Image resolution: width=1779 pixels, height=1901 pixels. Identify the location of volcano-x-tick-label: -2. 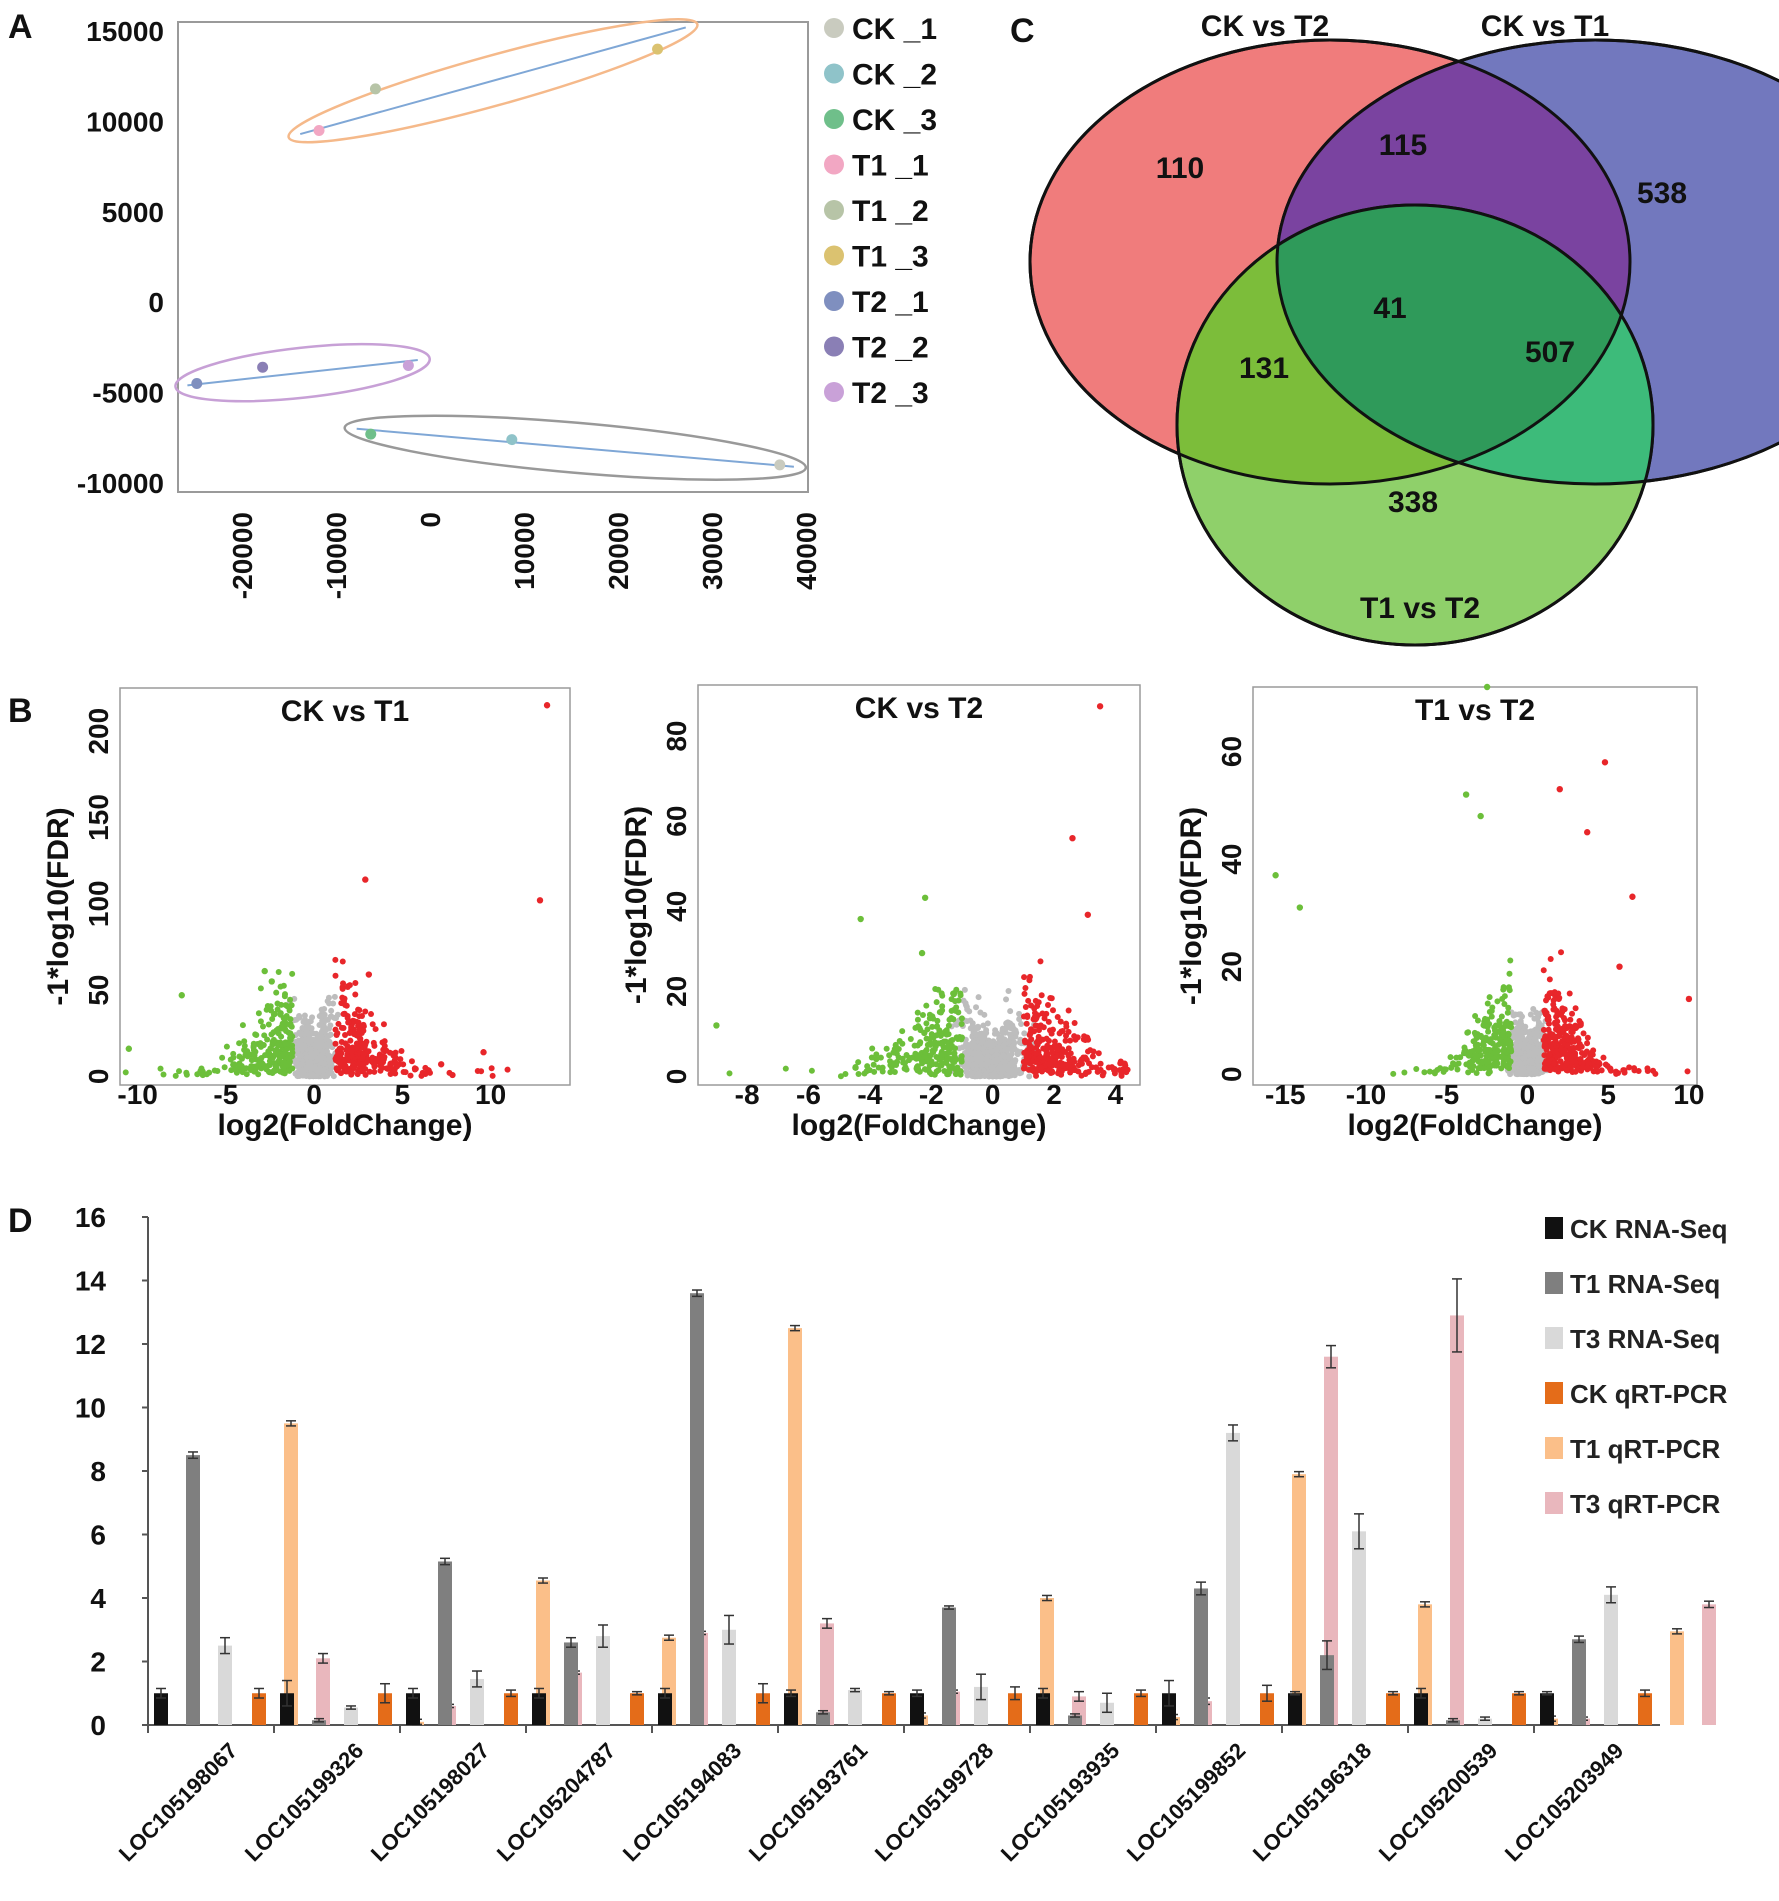
(931, 1094).